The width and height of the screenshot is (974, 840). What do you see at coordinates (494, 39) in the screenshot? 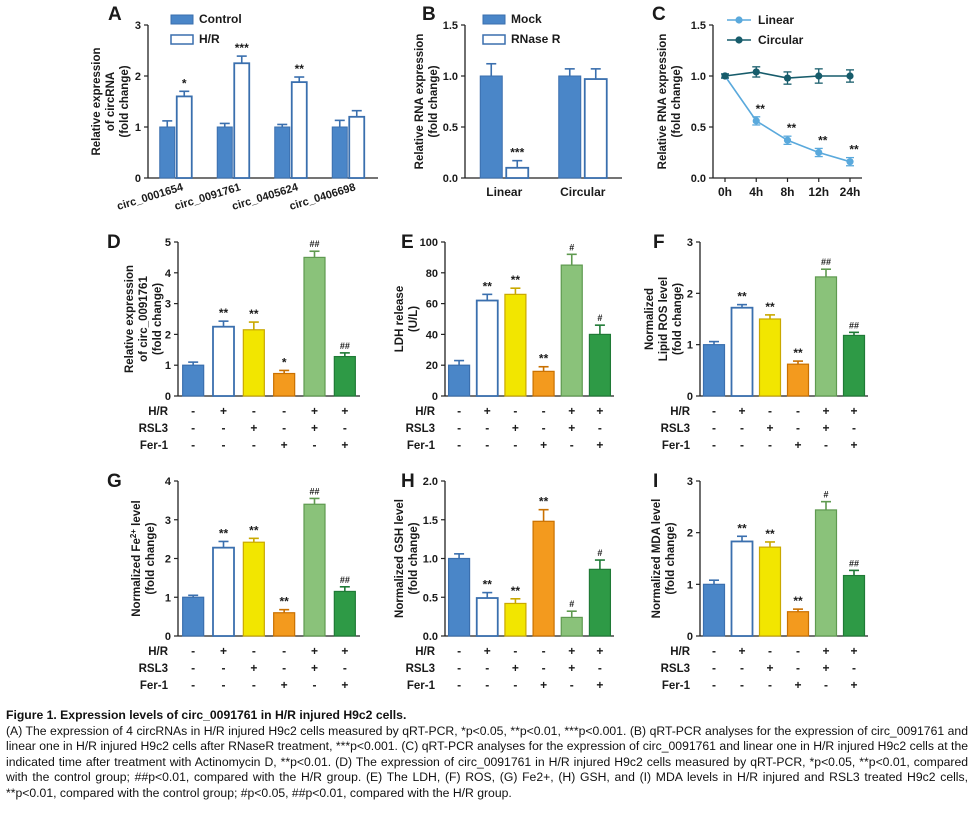
I see `legend-swatch-rnase` at bounding box center [494, 39].